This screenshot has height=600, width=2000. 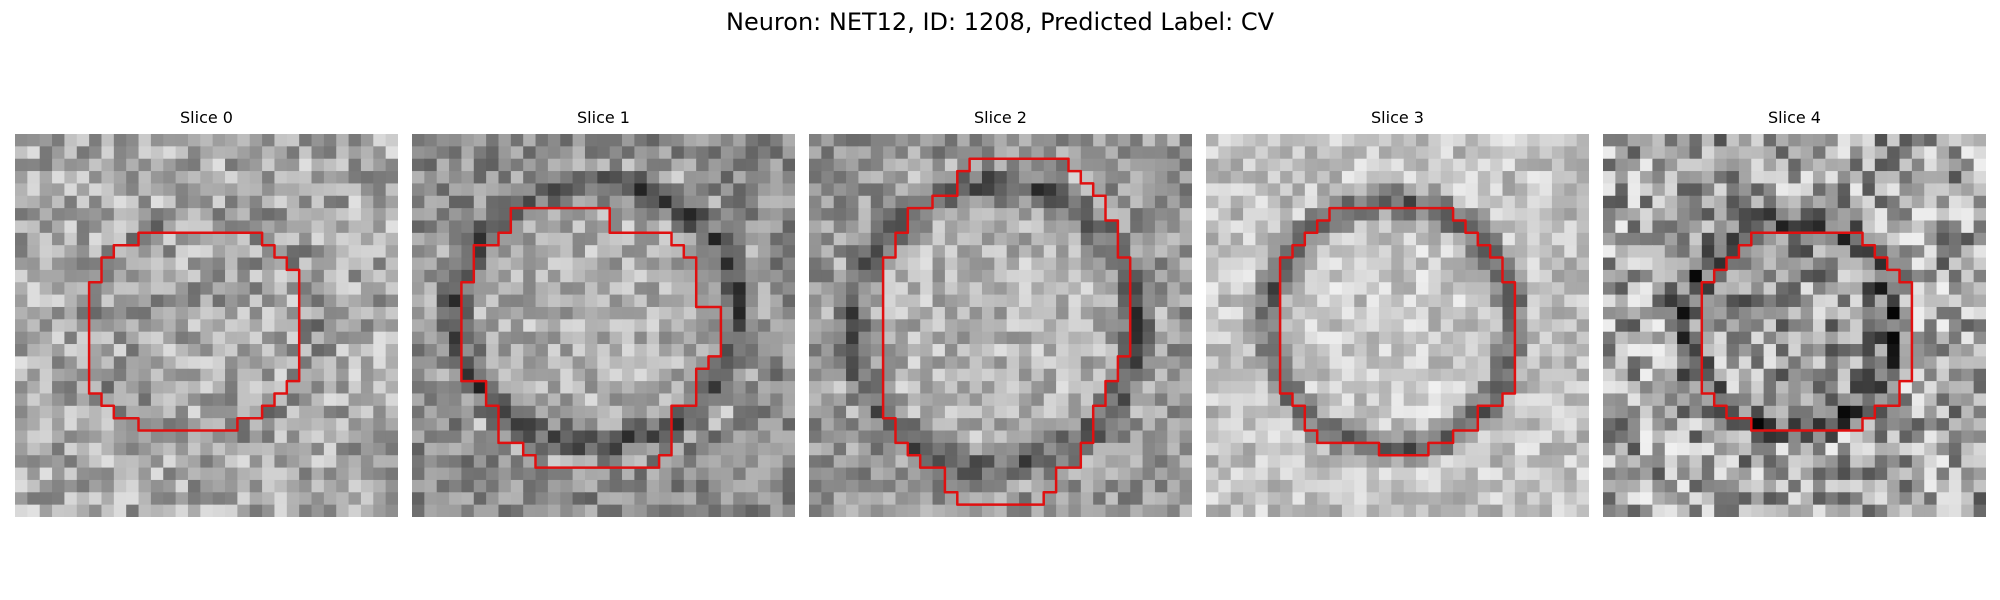 I want to click on slice-4-panel, so click(x=1794, y=325).